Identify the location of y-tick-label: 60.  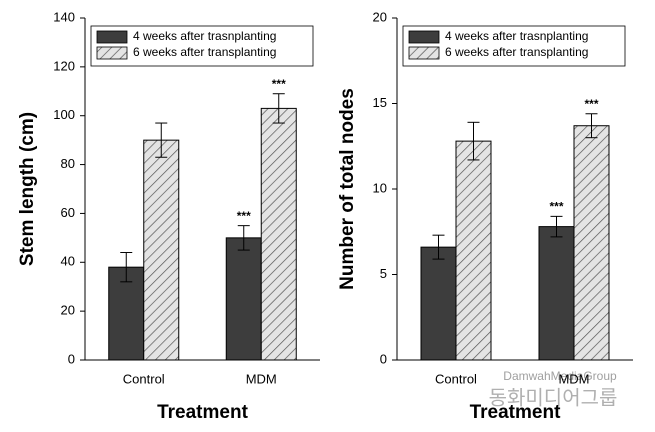
(68, 212).